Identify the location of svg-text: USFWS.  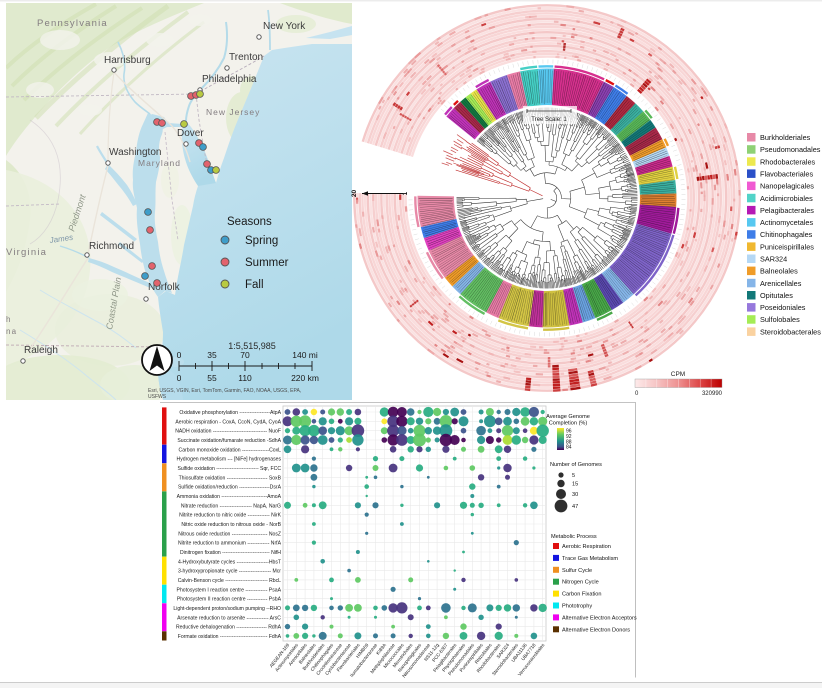
(157, 397).